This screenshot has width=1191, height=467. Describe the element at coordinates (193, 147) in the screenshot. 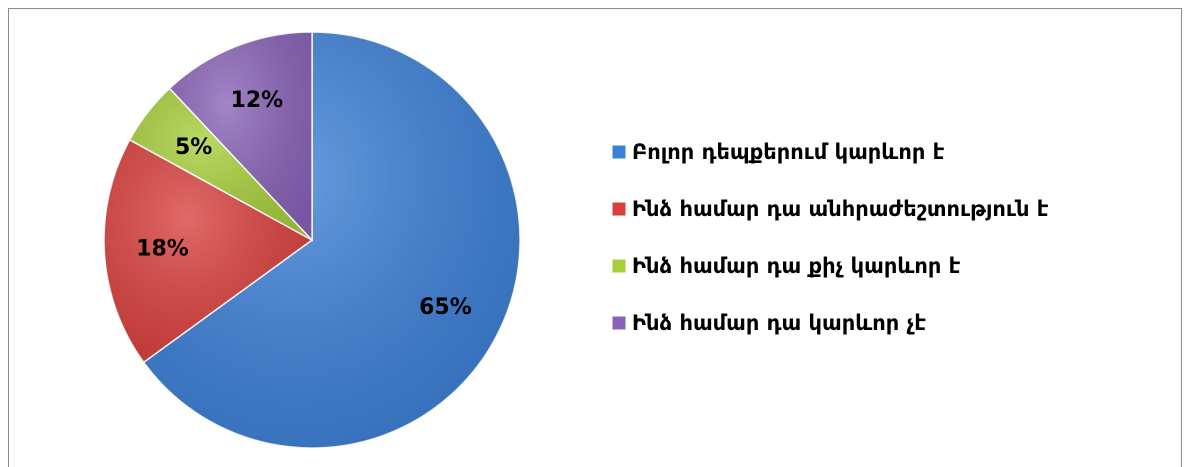

I see `data-label: 5%` at that location.